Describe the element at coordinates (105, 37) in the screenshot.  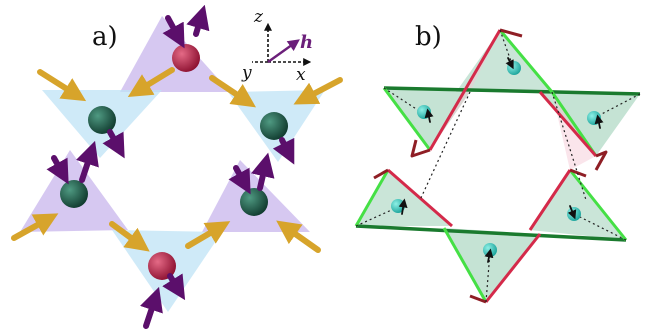
I see `panel-a-label: a)` at that location.